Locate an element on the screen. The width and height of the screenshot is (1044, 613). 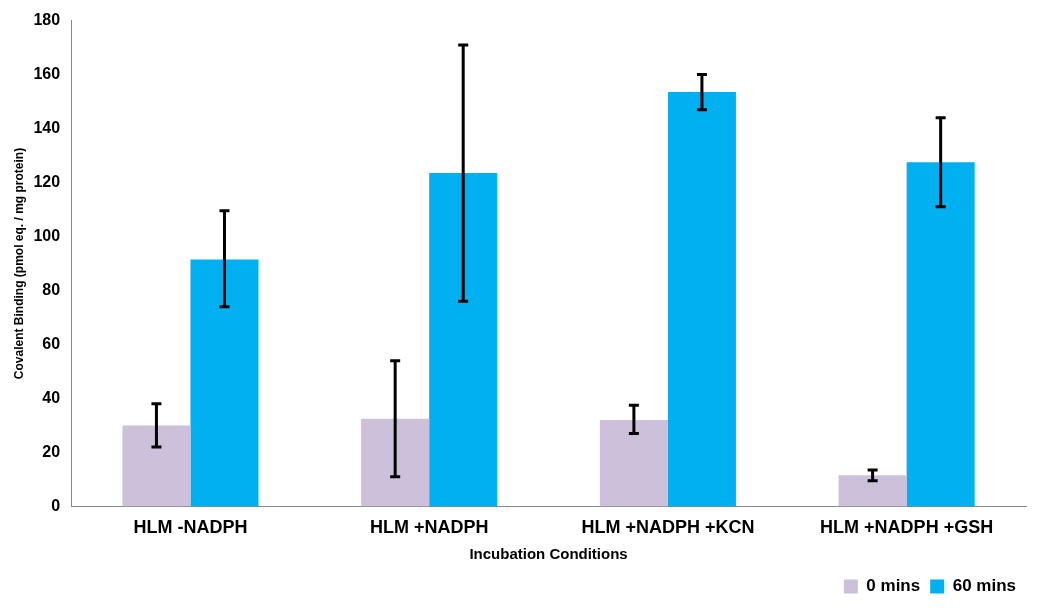
x-tick-label: HLM +NADPH +KCN is located at coordinates (668, 527).